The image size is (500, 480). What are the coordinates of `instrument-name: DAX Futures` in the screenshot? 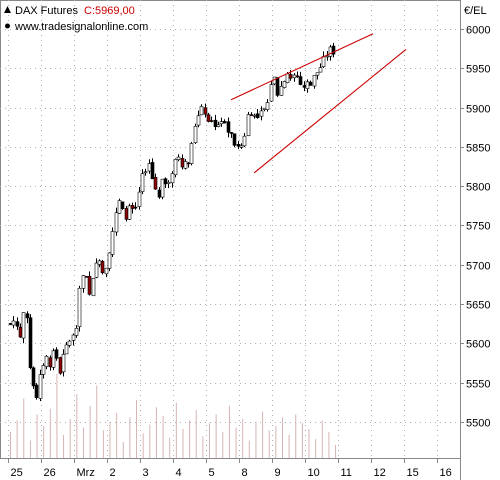 It's located at (46, 11).